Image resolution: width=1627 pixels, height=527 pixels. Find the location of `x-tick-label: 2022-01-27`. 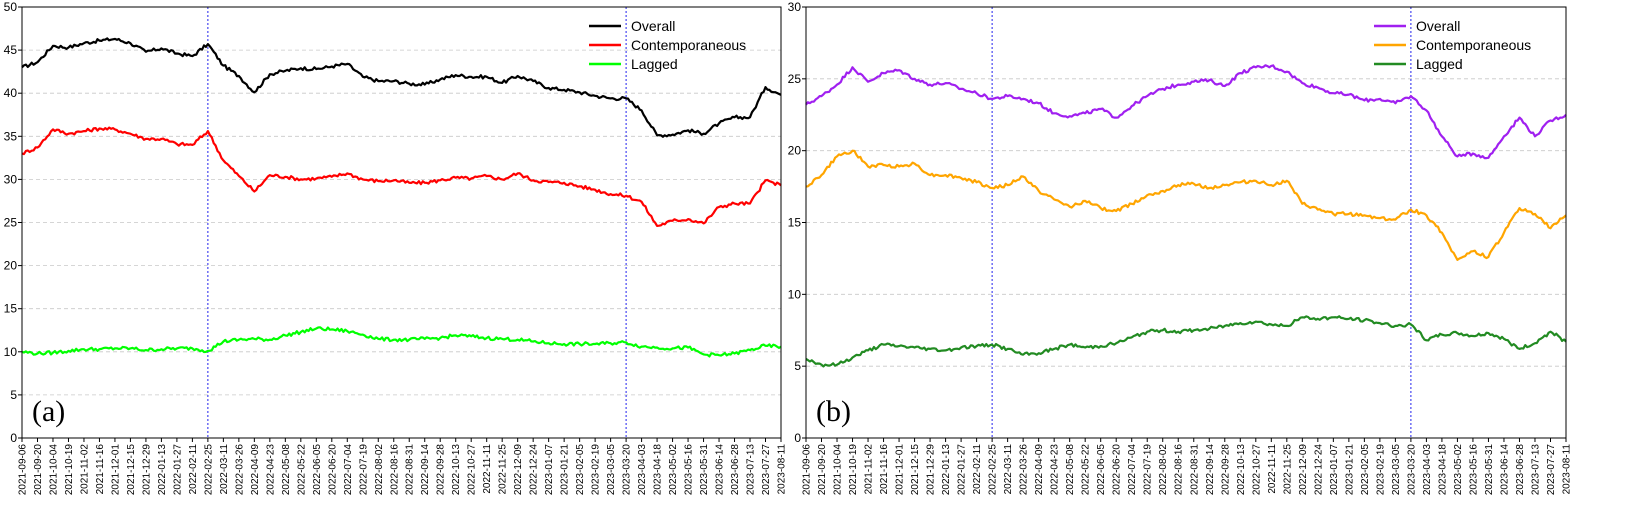

x-tick-label: 2022-01-27 is located at coordinates (177, 470).